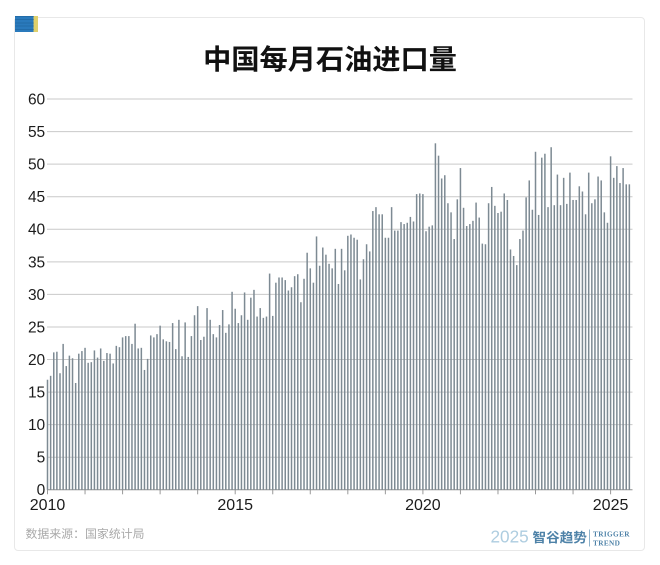  I want to click on svg-text: 30, so click(37, 295).